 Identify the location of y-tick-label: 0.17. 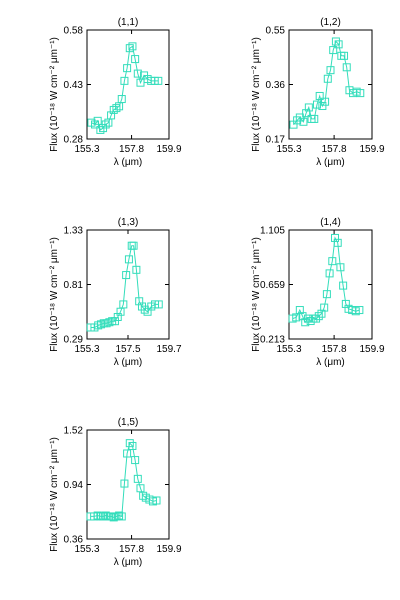
(276, 140).